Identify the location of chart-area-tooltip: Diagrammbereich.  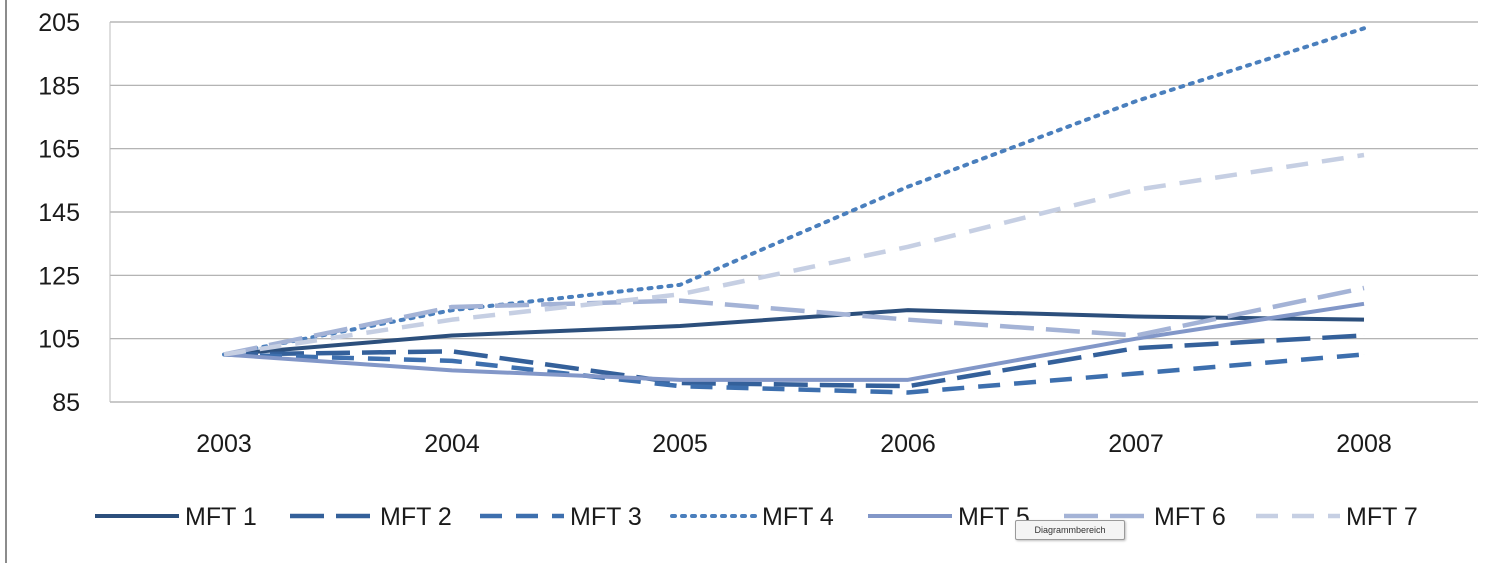
(1070, 530).